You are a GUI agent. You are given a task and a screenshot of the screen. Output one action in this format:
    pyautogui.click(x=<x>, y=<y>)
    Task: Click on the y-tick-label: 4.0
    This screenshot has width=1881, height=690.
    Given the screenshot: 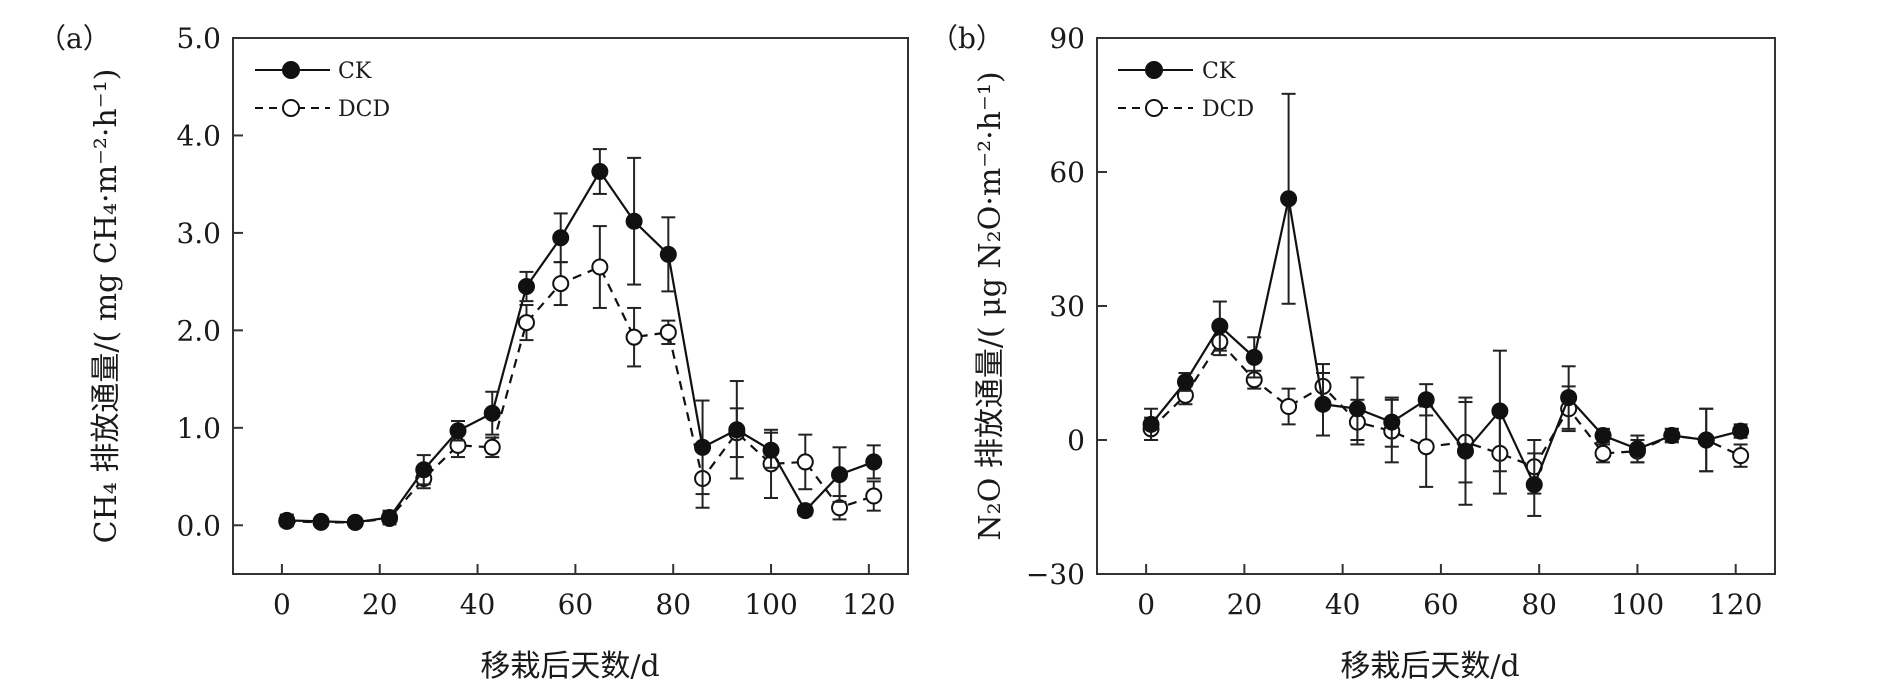 What is the action you would take?
    pyautogui.click(x=198, y=135)
    